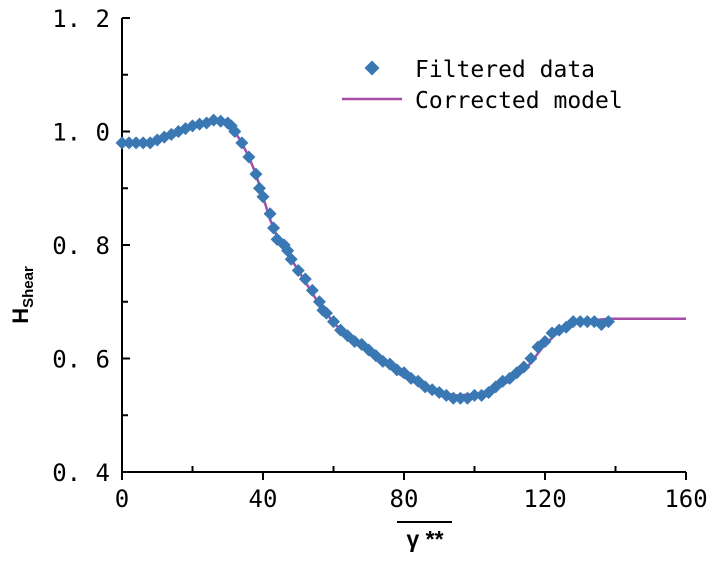  What do you see at coordinates (404, 499) in the screenshot?
I see `x-tick-label: 80` at bounding box center [404, 499].